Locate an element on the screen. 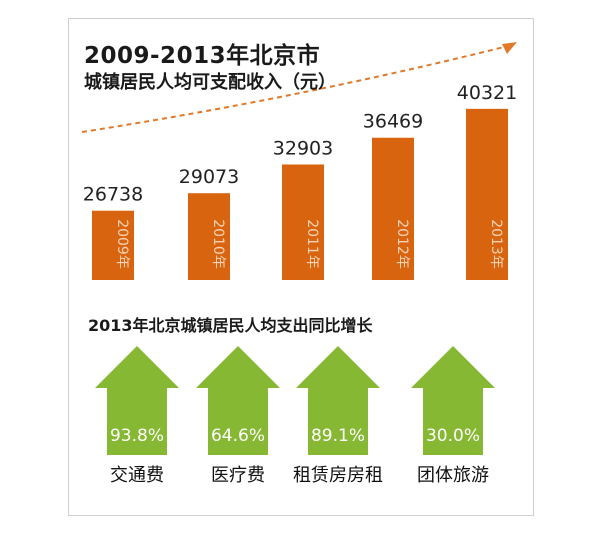  income-value-label: 29073 is located at coordinates (209, 177).